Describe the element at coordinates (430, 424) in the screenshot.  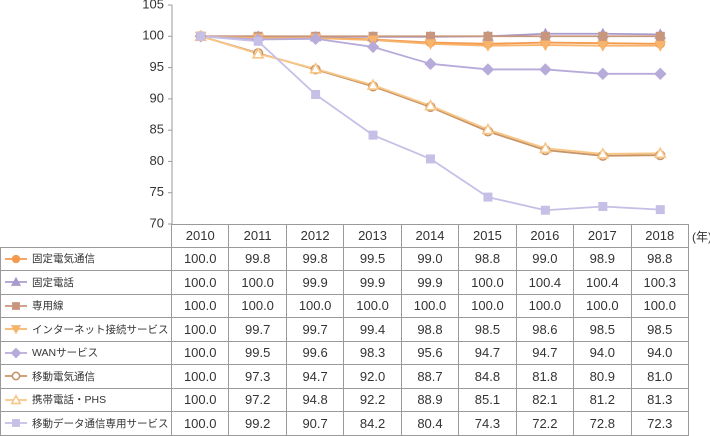
I see `value-cell: 80.4` at that location.